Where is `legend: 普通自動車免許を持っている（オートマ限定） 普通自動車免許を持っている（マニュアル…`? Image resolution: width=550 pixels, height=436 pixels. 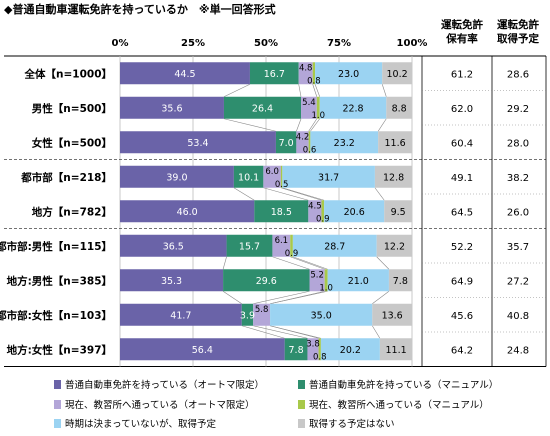 legend: 普通自動車免許を持っている（オートマ限定） 普通自動車免許を持っている（マニュアル… is located at coordinates (276, 404).